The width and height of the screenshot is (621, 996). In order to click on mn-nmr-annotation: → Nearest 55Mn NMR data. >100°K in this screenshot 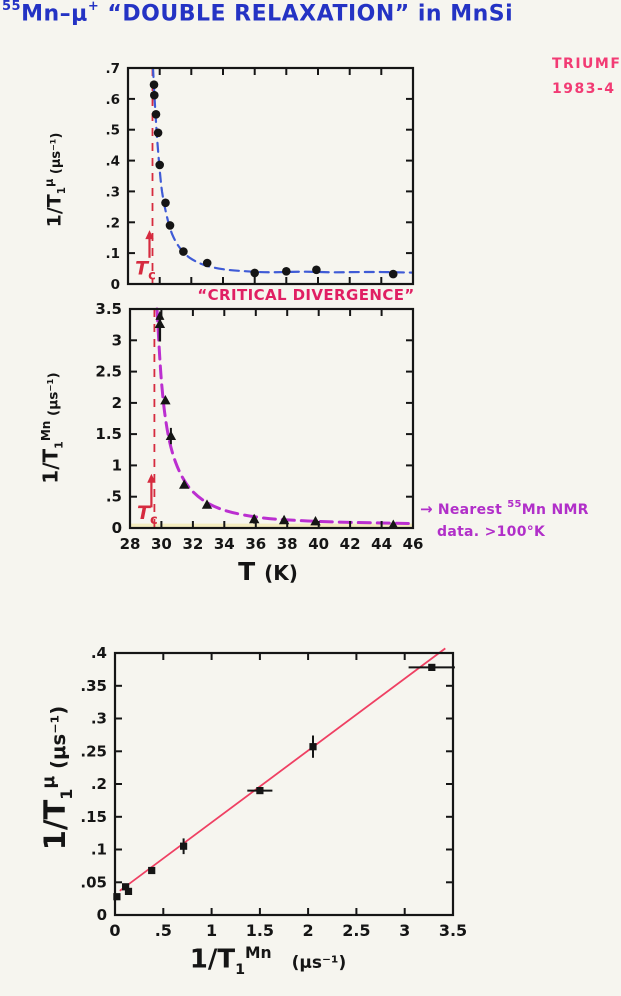, I will do `click(504, 520)`.